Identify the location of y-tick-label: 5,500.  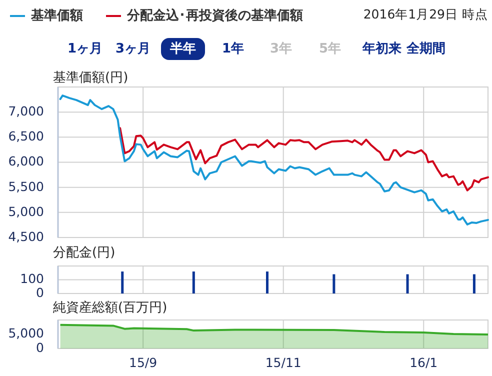
(26, 186).